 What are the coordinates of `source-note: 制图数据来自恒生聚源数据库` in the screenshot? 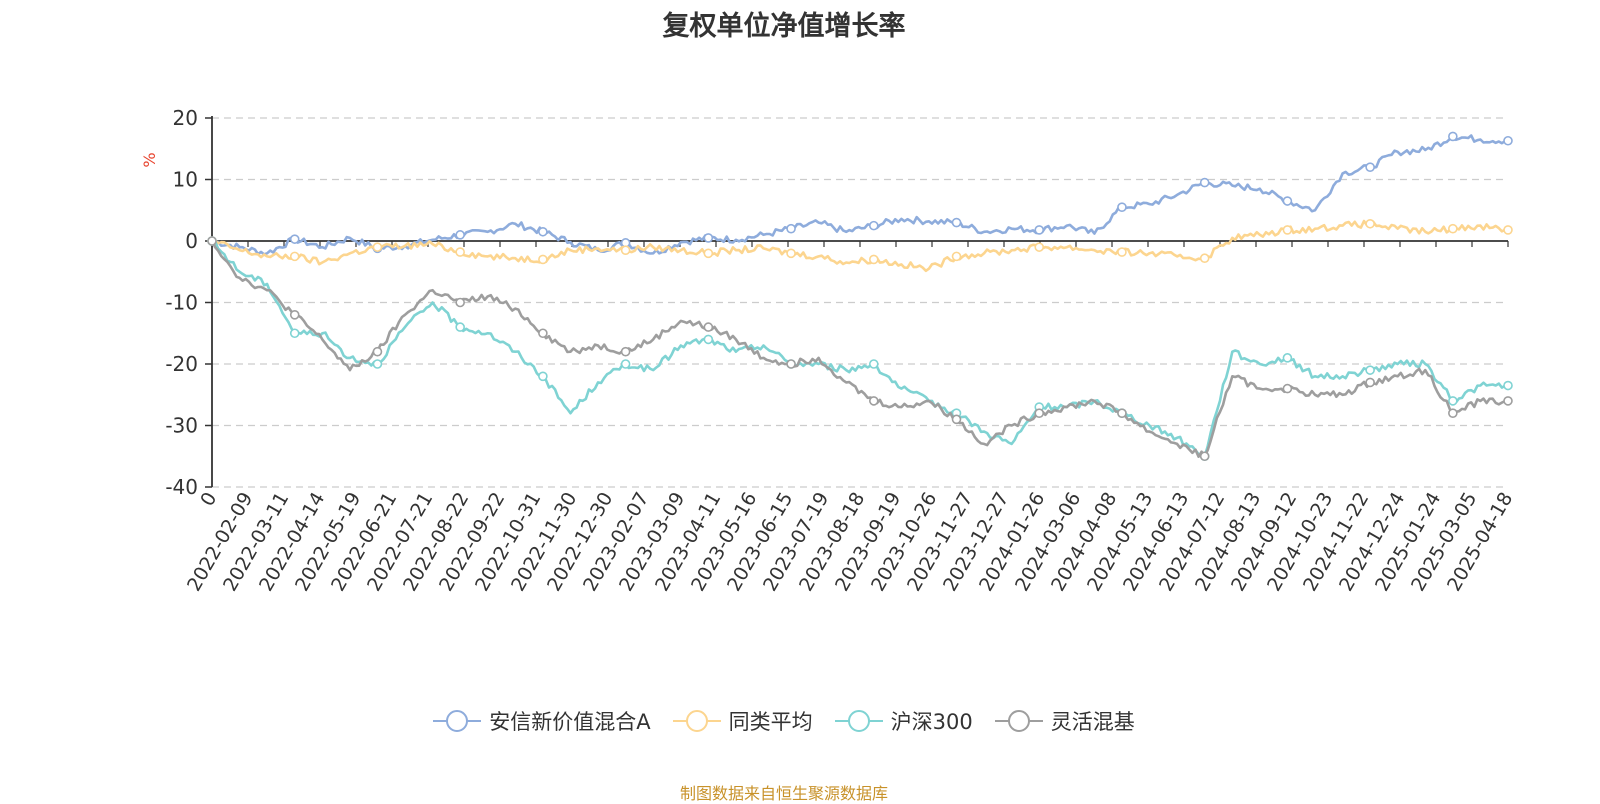 It's located at (783, 793).